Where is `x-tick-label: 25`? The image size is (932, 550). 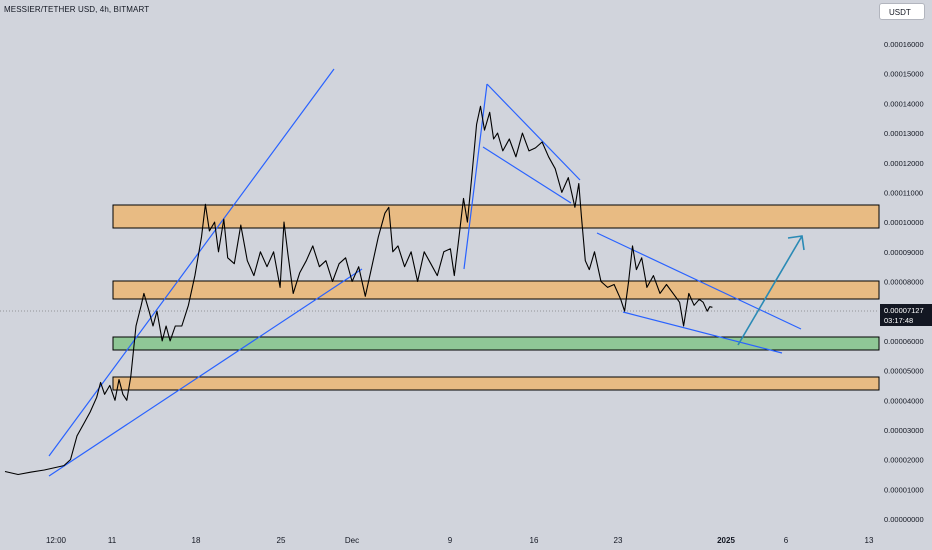 x-tick-label: 25 is located at coordinates (281, 540).